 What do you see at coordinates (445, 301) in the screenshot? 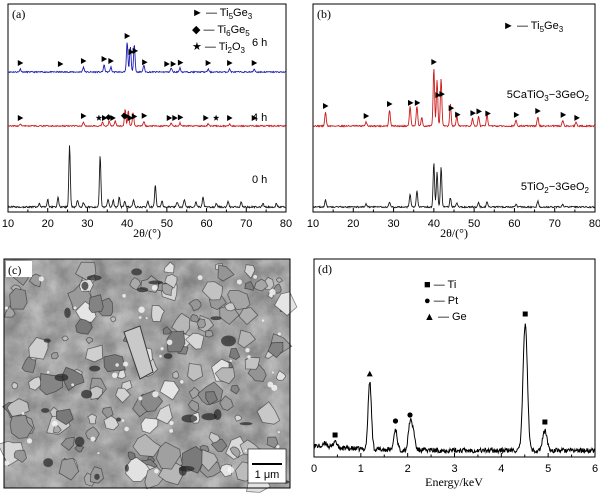
I see `panel-d-legend: ■ — Ti ● — Pt ▲ — Ge` at bounding box center [445, 301].